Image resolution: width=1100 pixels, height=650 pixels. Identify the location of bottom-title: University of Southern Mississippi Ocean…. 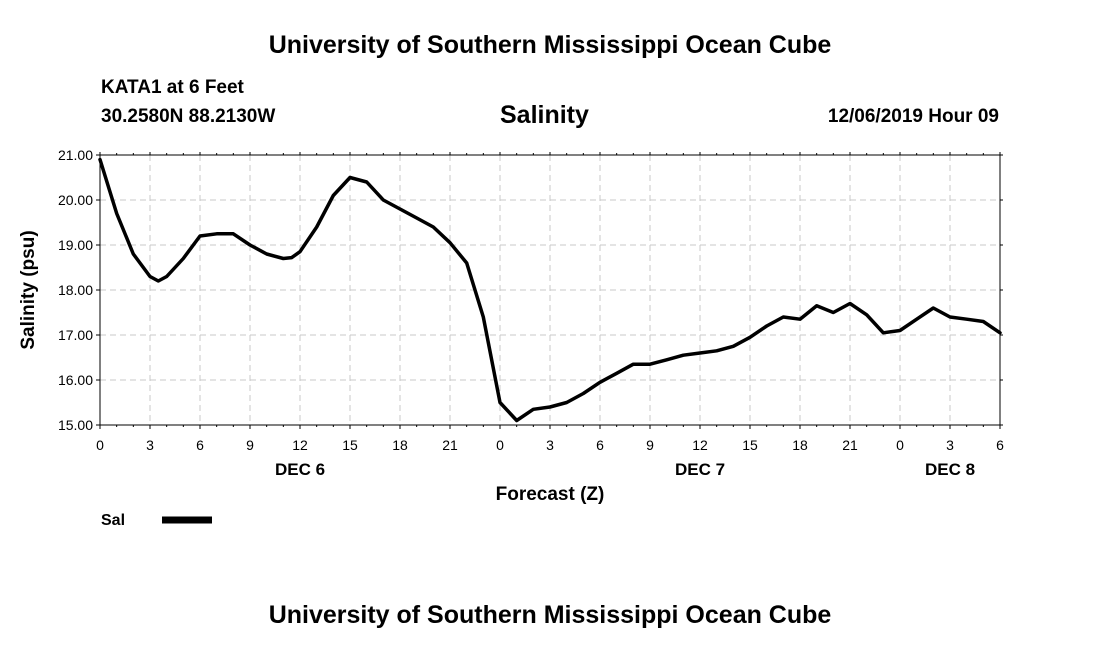
(550, 615).